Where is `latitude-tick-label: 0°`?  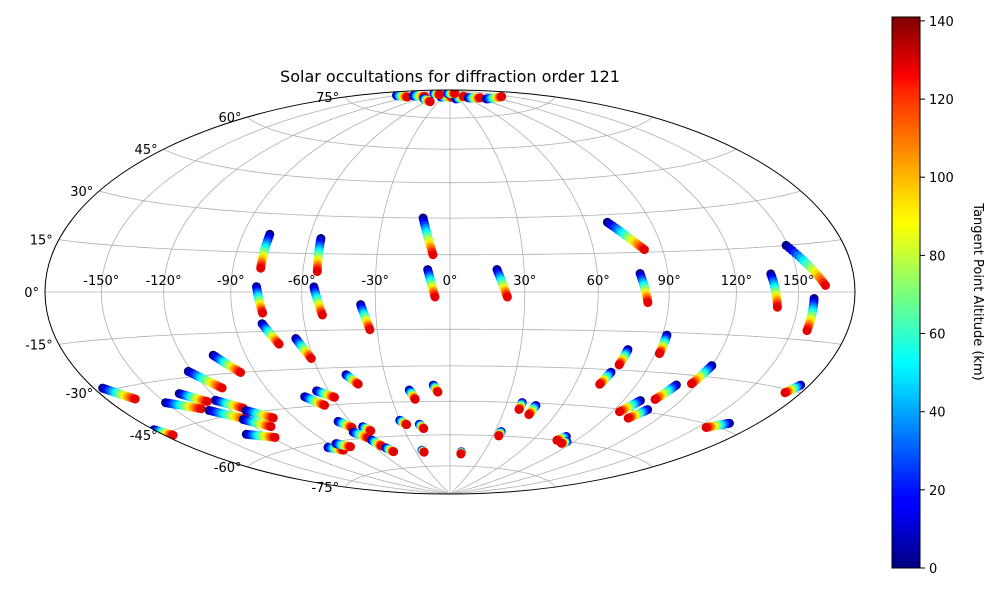
latitude-tick-label: 0° is located at coordinates (31, 293).